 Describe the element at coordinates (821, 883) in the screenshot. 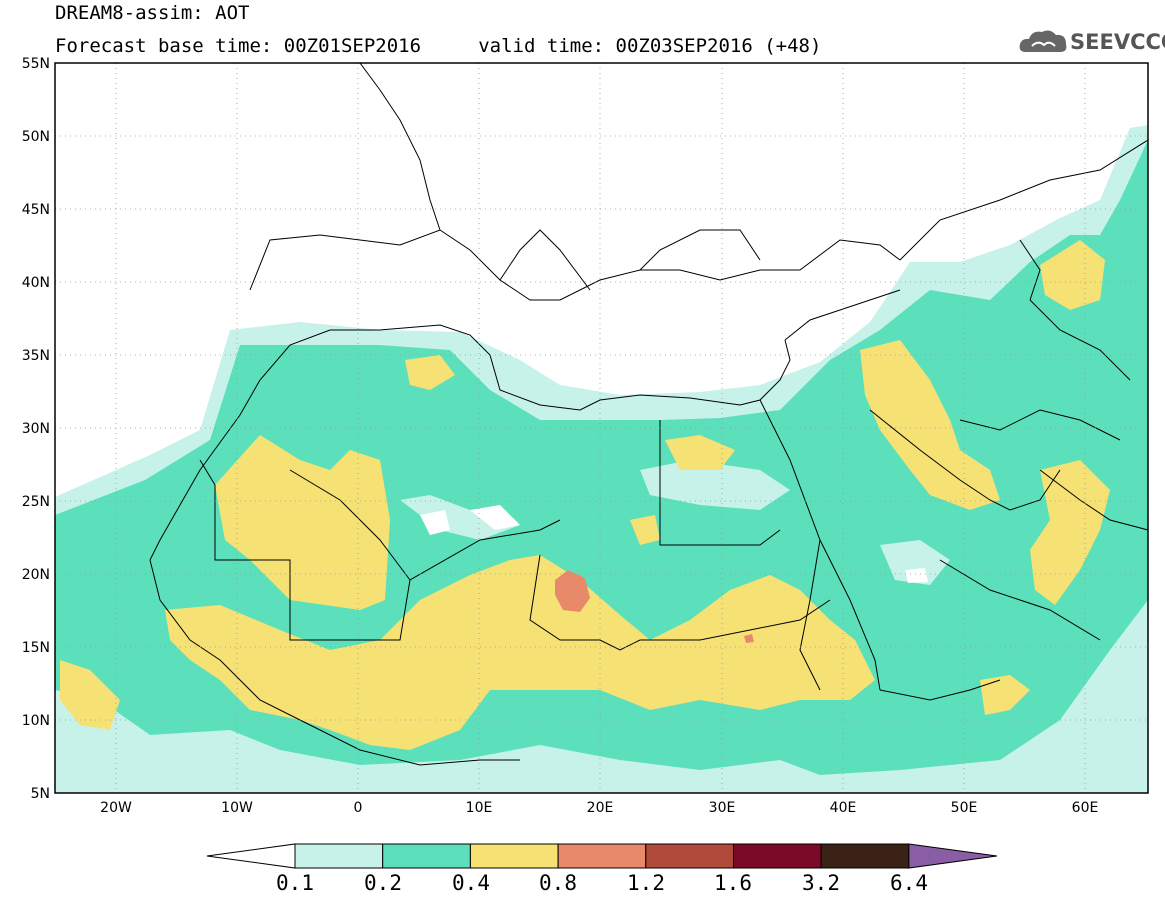

I see `colorbar-label: 3.2` at that location.